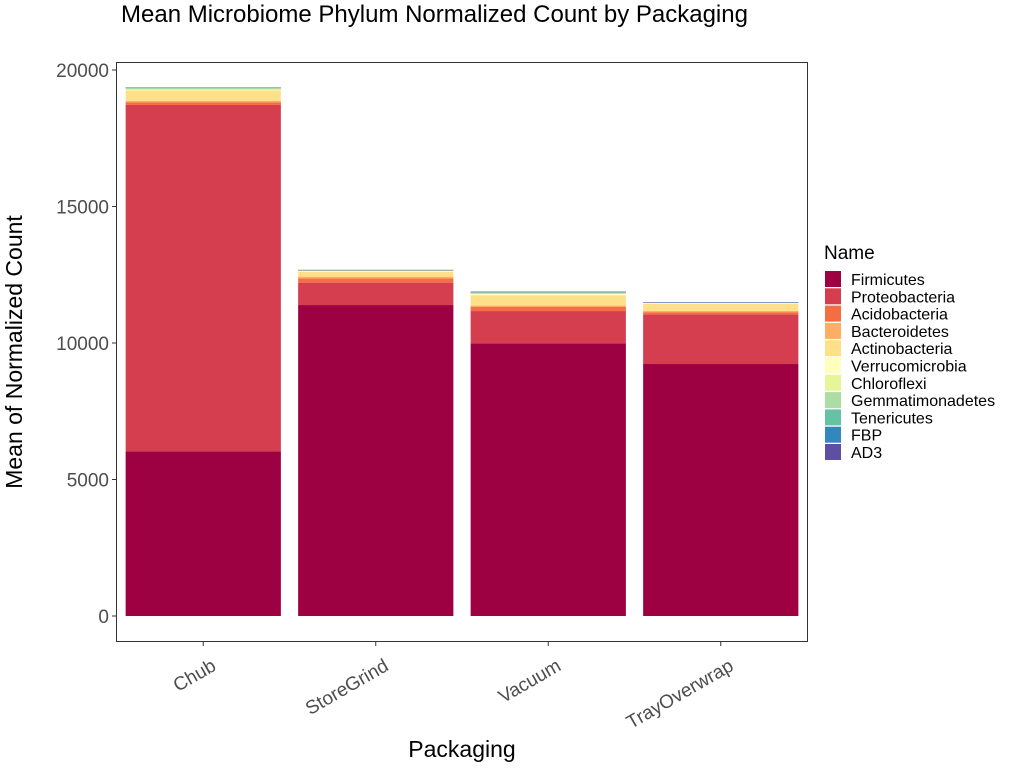  What do you see at coordinates (721, 307) in the screenshot?
I see `bar-segment-trayoverwrap-actinobacteria` at bounding box center [721, 307].